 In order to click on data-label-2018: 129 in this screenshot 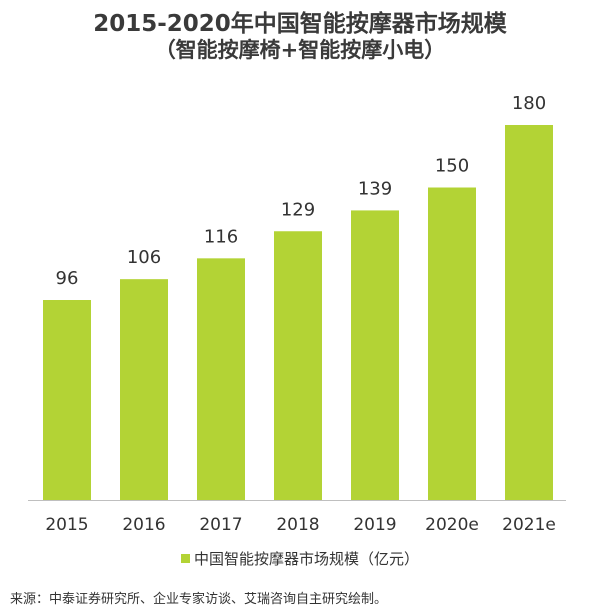, I will do `click(298, 209)`.